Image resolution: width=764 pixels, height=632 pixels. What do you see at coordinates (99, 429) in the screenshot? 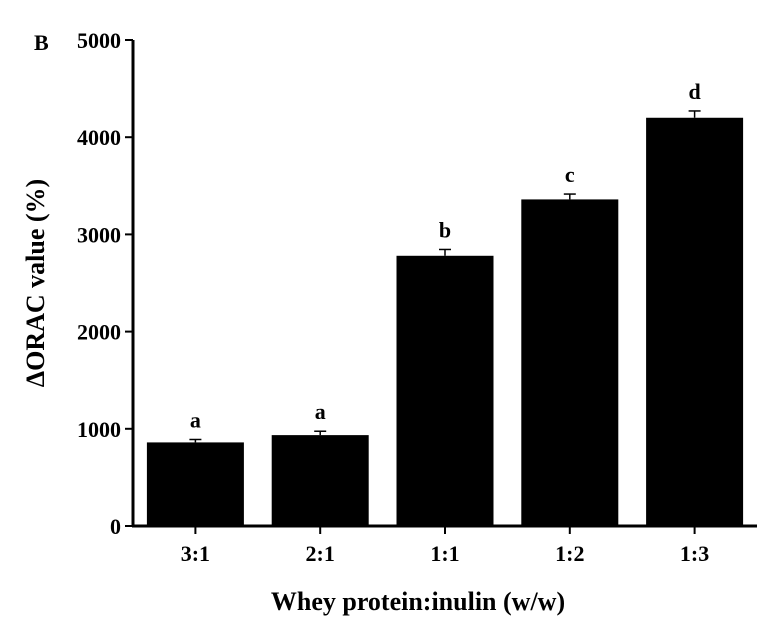
I see `y-tick-label-1: 1000` at bounding box center [99, 429].